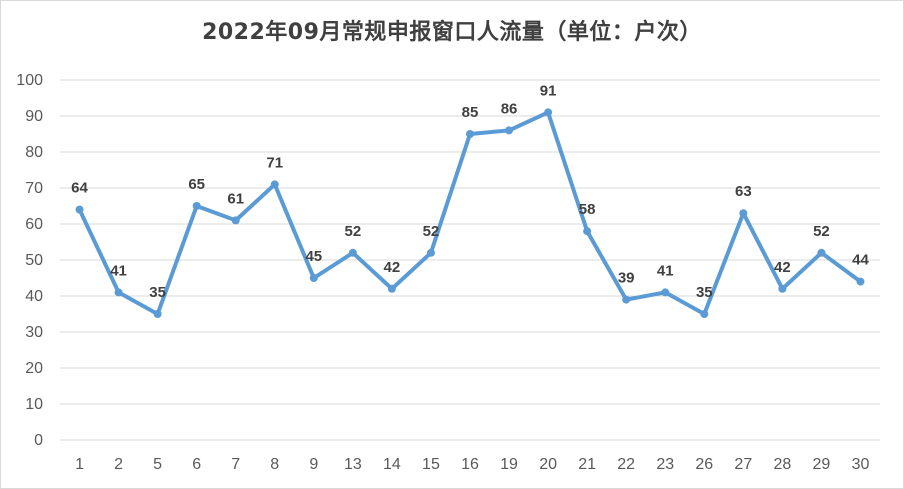  Describe the element at coordinates (665, 464) in the screenshot. I see `x-tick-label: 23` at that location.